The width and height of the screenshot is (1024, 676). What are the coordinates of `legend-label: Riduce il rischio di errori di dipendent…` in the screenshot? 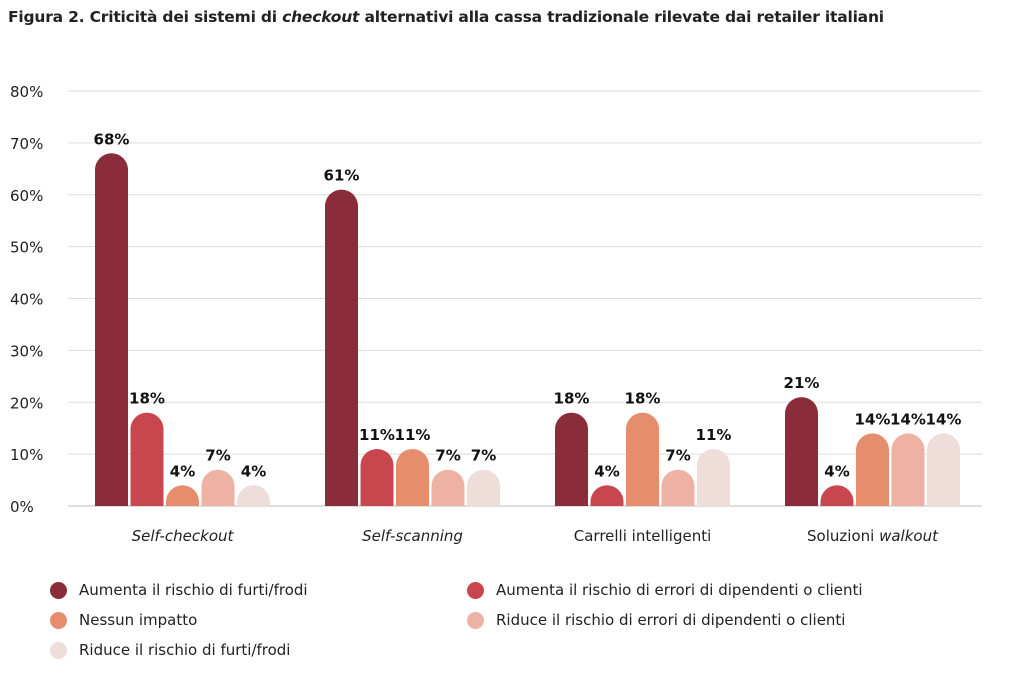 It's located at (671, 620).